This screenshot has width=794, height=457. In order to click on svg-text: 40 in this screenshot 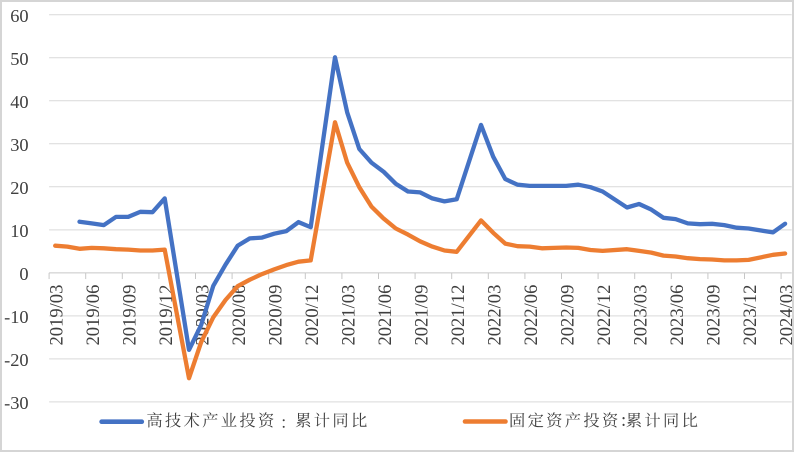, I will do `click(19, 102)`.